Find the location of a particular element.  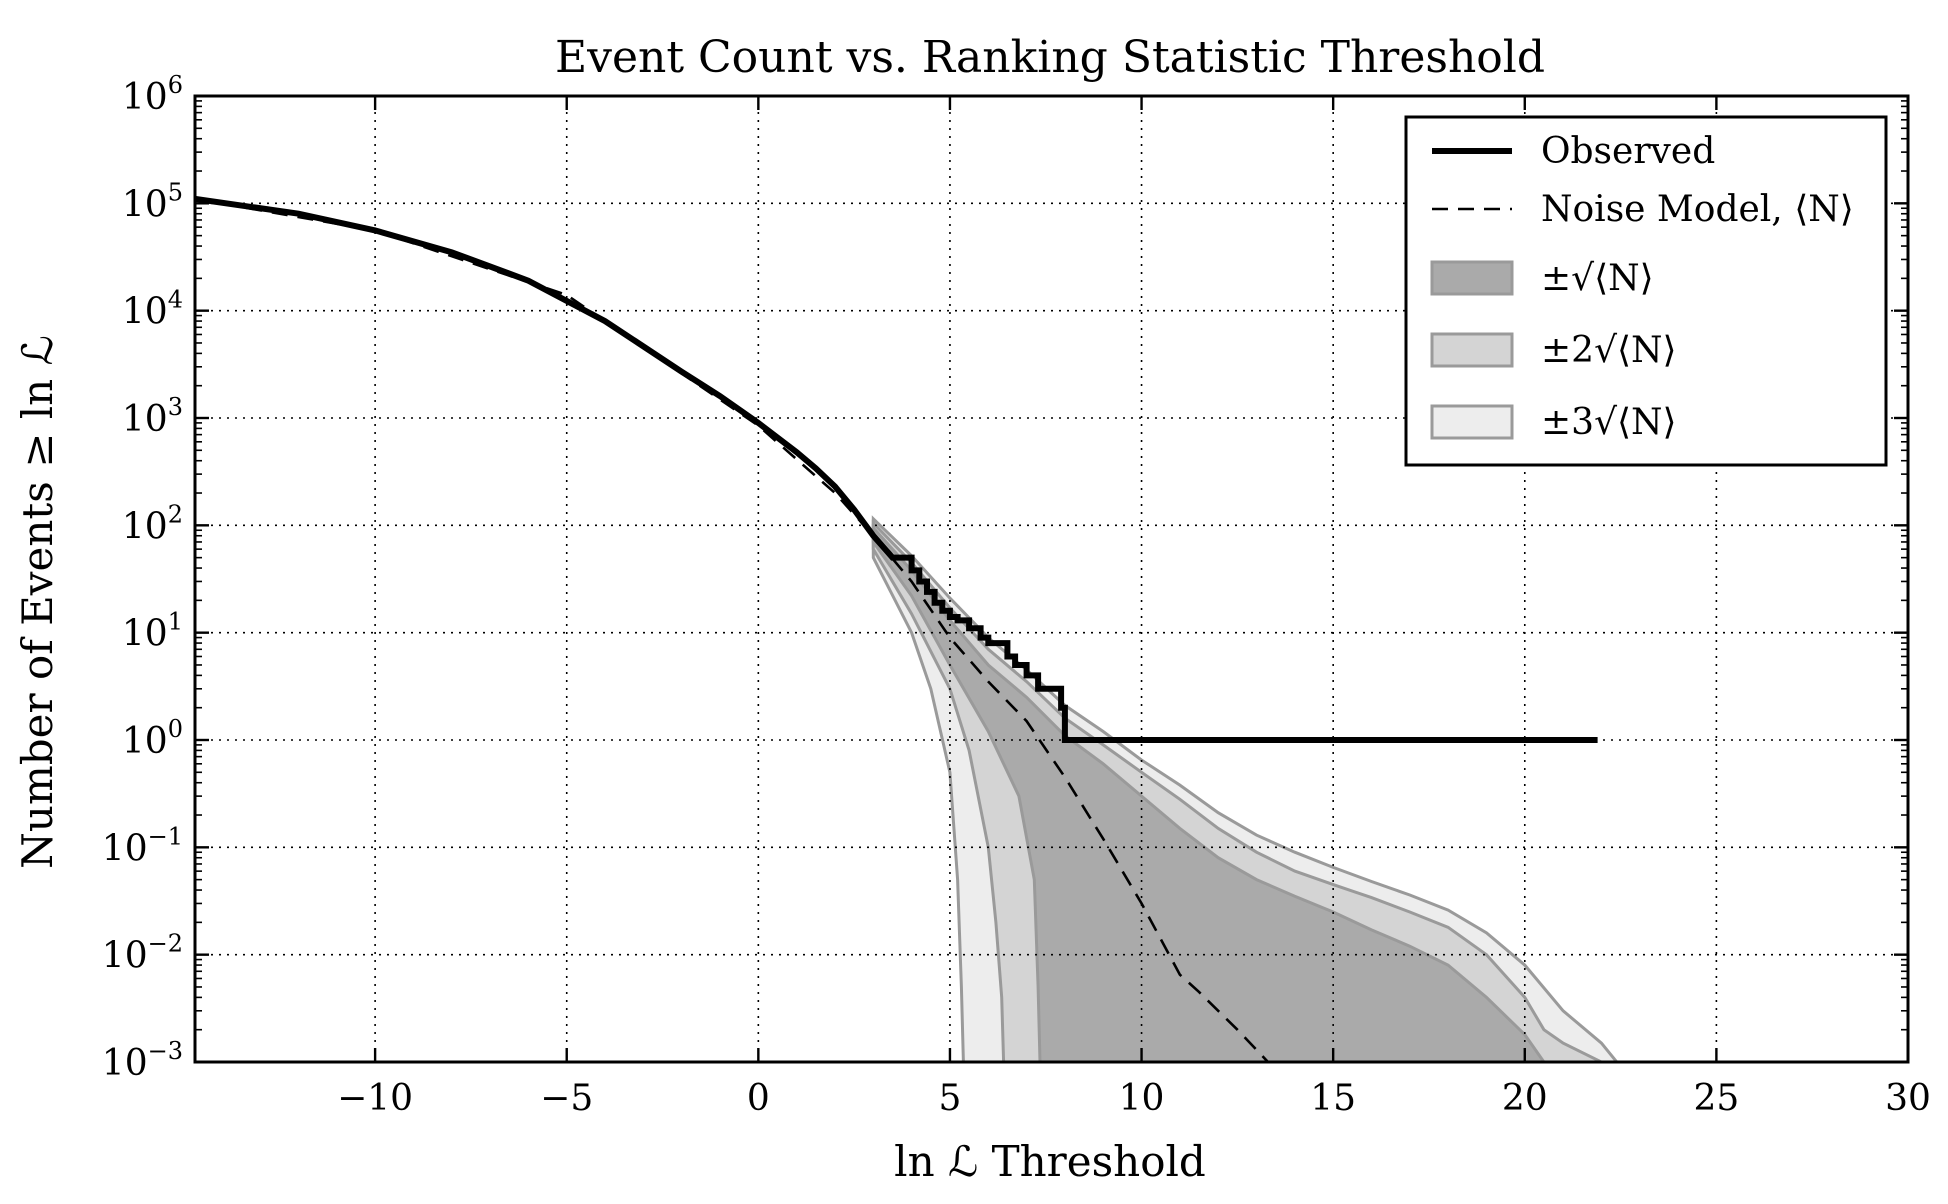

legend-label-1: Noise Model, ⟨N⟩ is located at coordinates (1697, 209).